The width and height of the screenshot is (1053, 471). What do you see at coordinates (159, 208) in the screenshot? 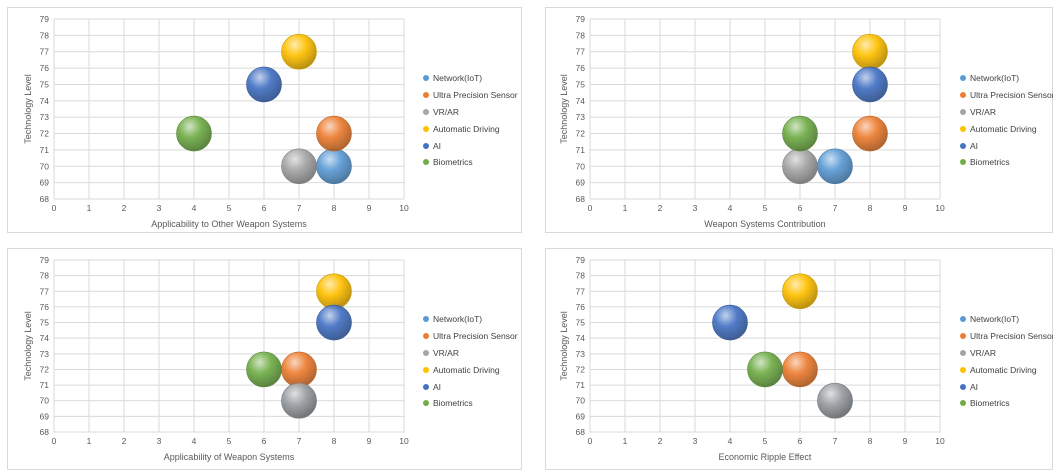
I see `x-tick-label: 3` at bounding box center [159, 208].